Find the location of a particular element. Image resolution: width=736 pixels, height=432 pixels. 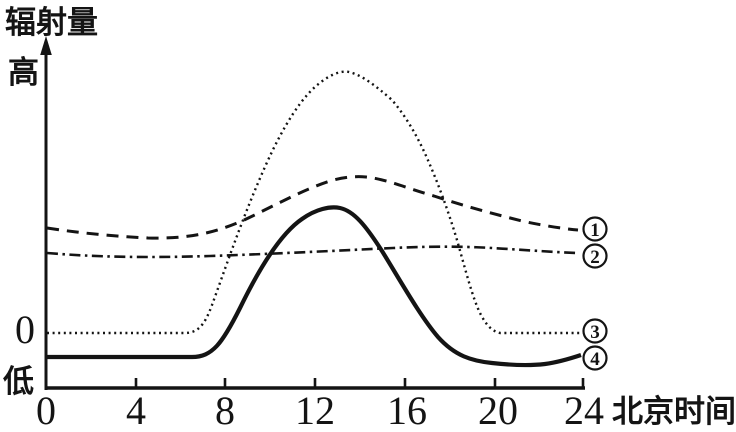

x-tick-label-4: 4 is located at coordinates (136, 410).